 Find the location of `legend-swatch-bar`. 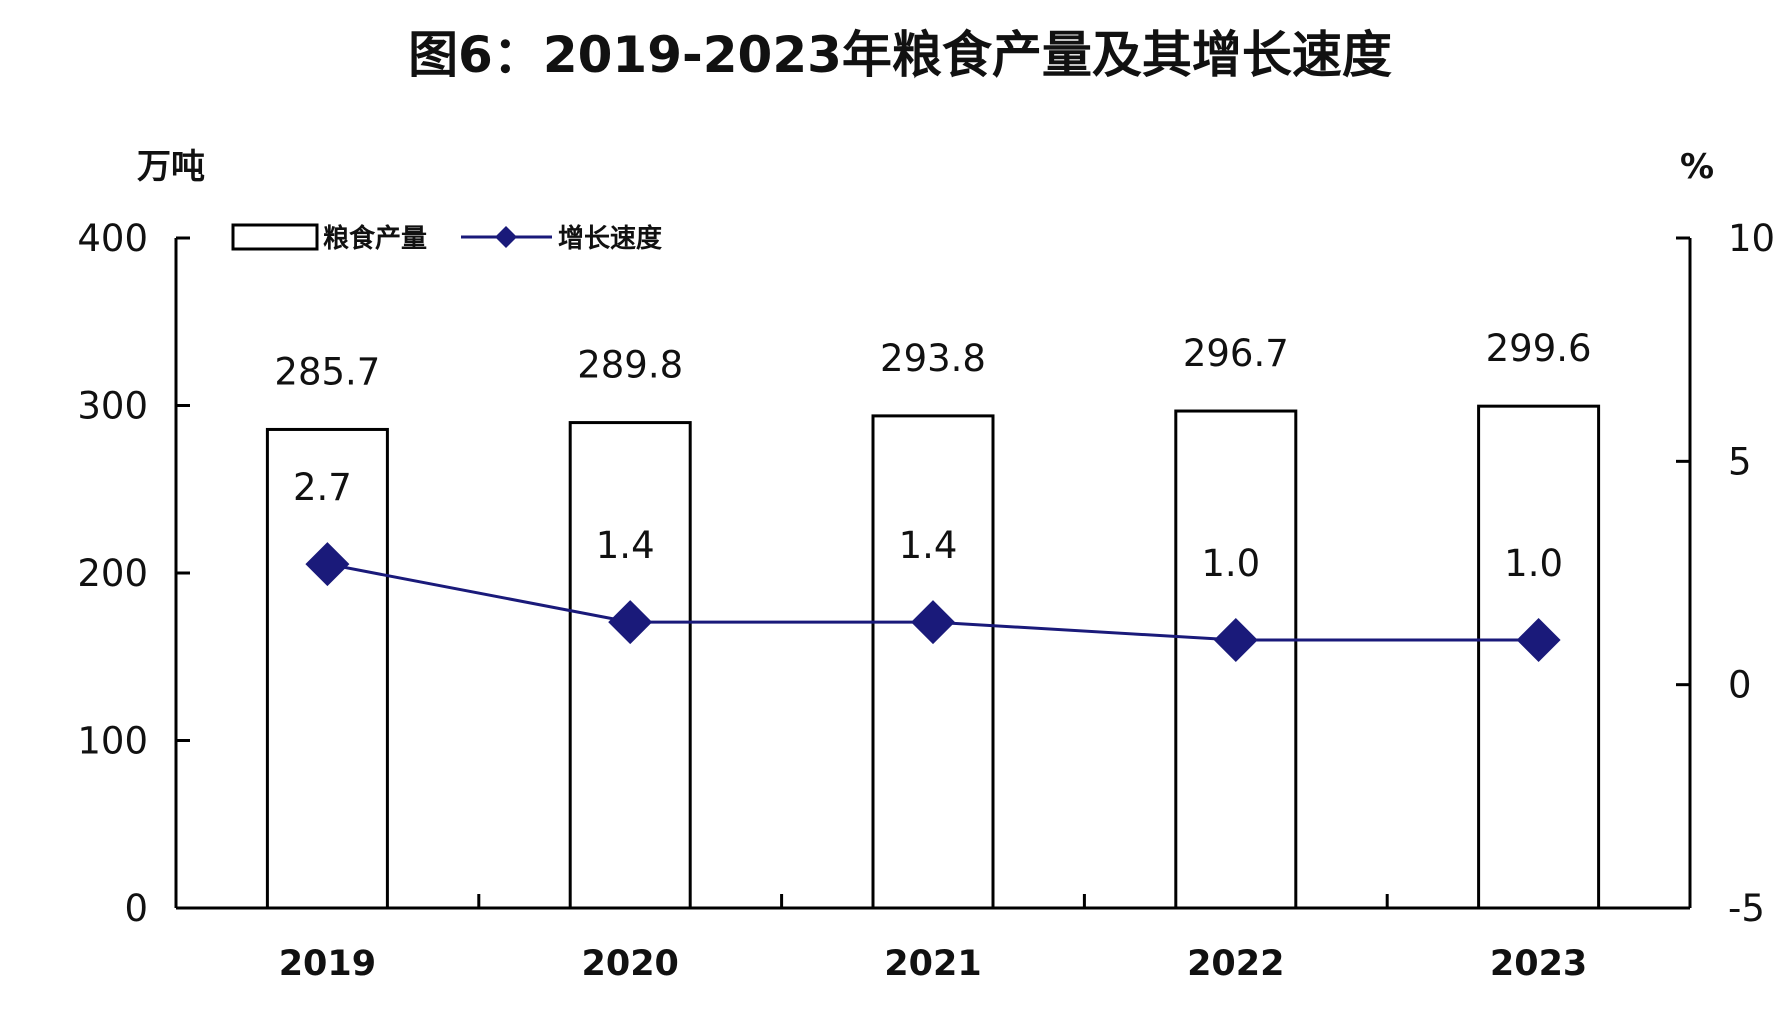

legend-swatch-bar is located at coordinates (275, 237).